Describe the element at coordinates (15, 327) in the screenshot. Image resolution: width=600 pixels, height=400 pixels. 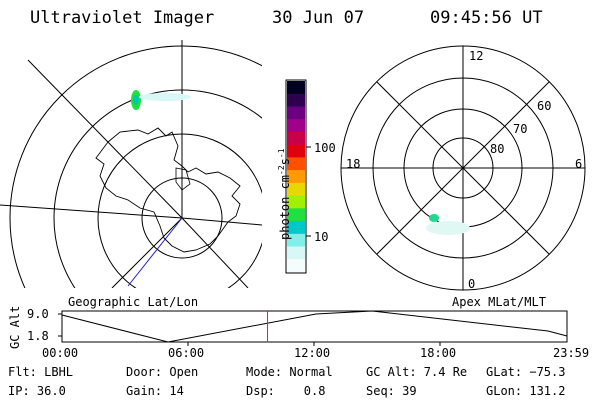
I see `timeline-axis-title: GC Alt` at that location.